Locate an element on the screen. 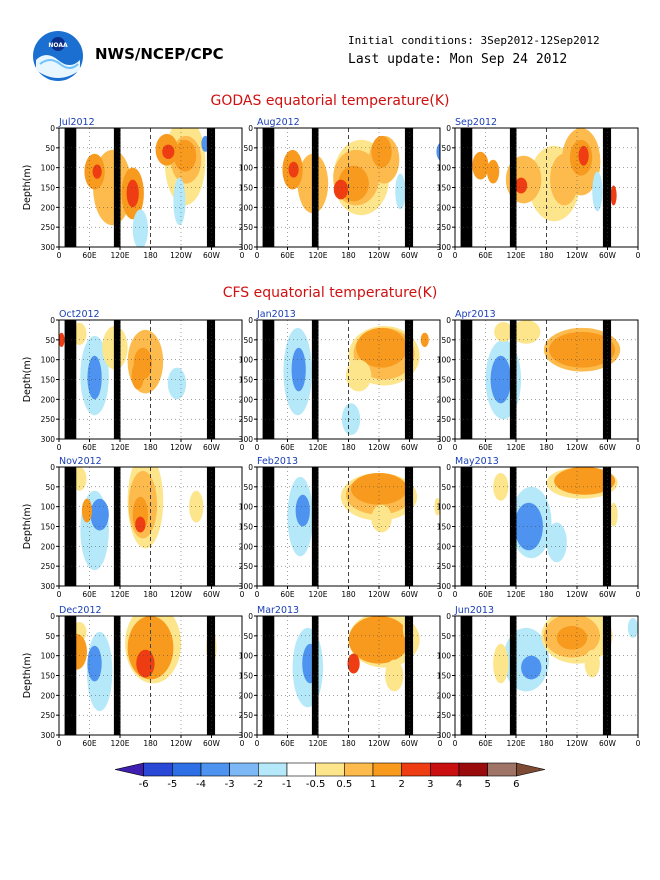  panel-label: Feb2013 is located at coordinates (277, 461).